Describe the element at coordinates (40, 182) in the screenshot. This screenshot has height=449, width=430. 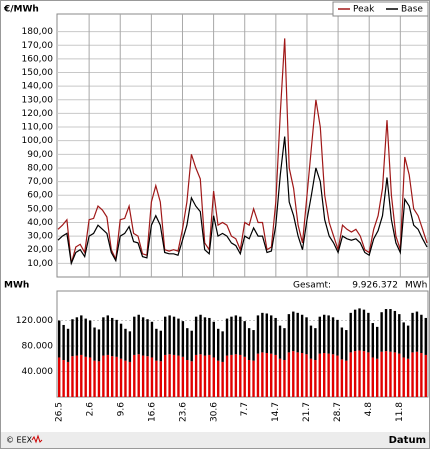
I see `y-tick-label: 70,00` at that location.